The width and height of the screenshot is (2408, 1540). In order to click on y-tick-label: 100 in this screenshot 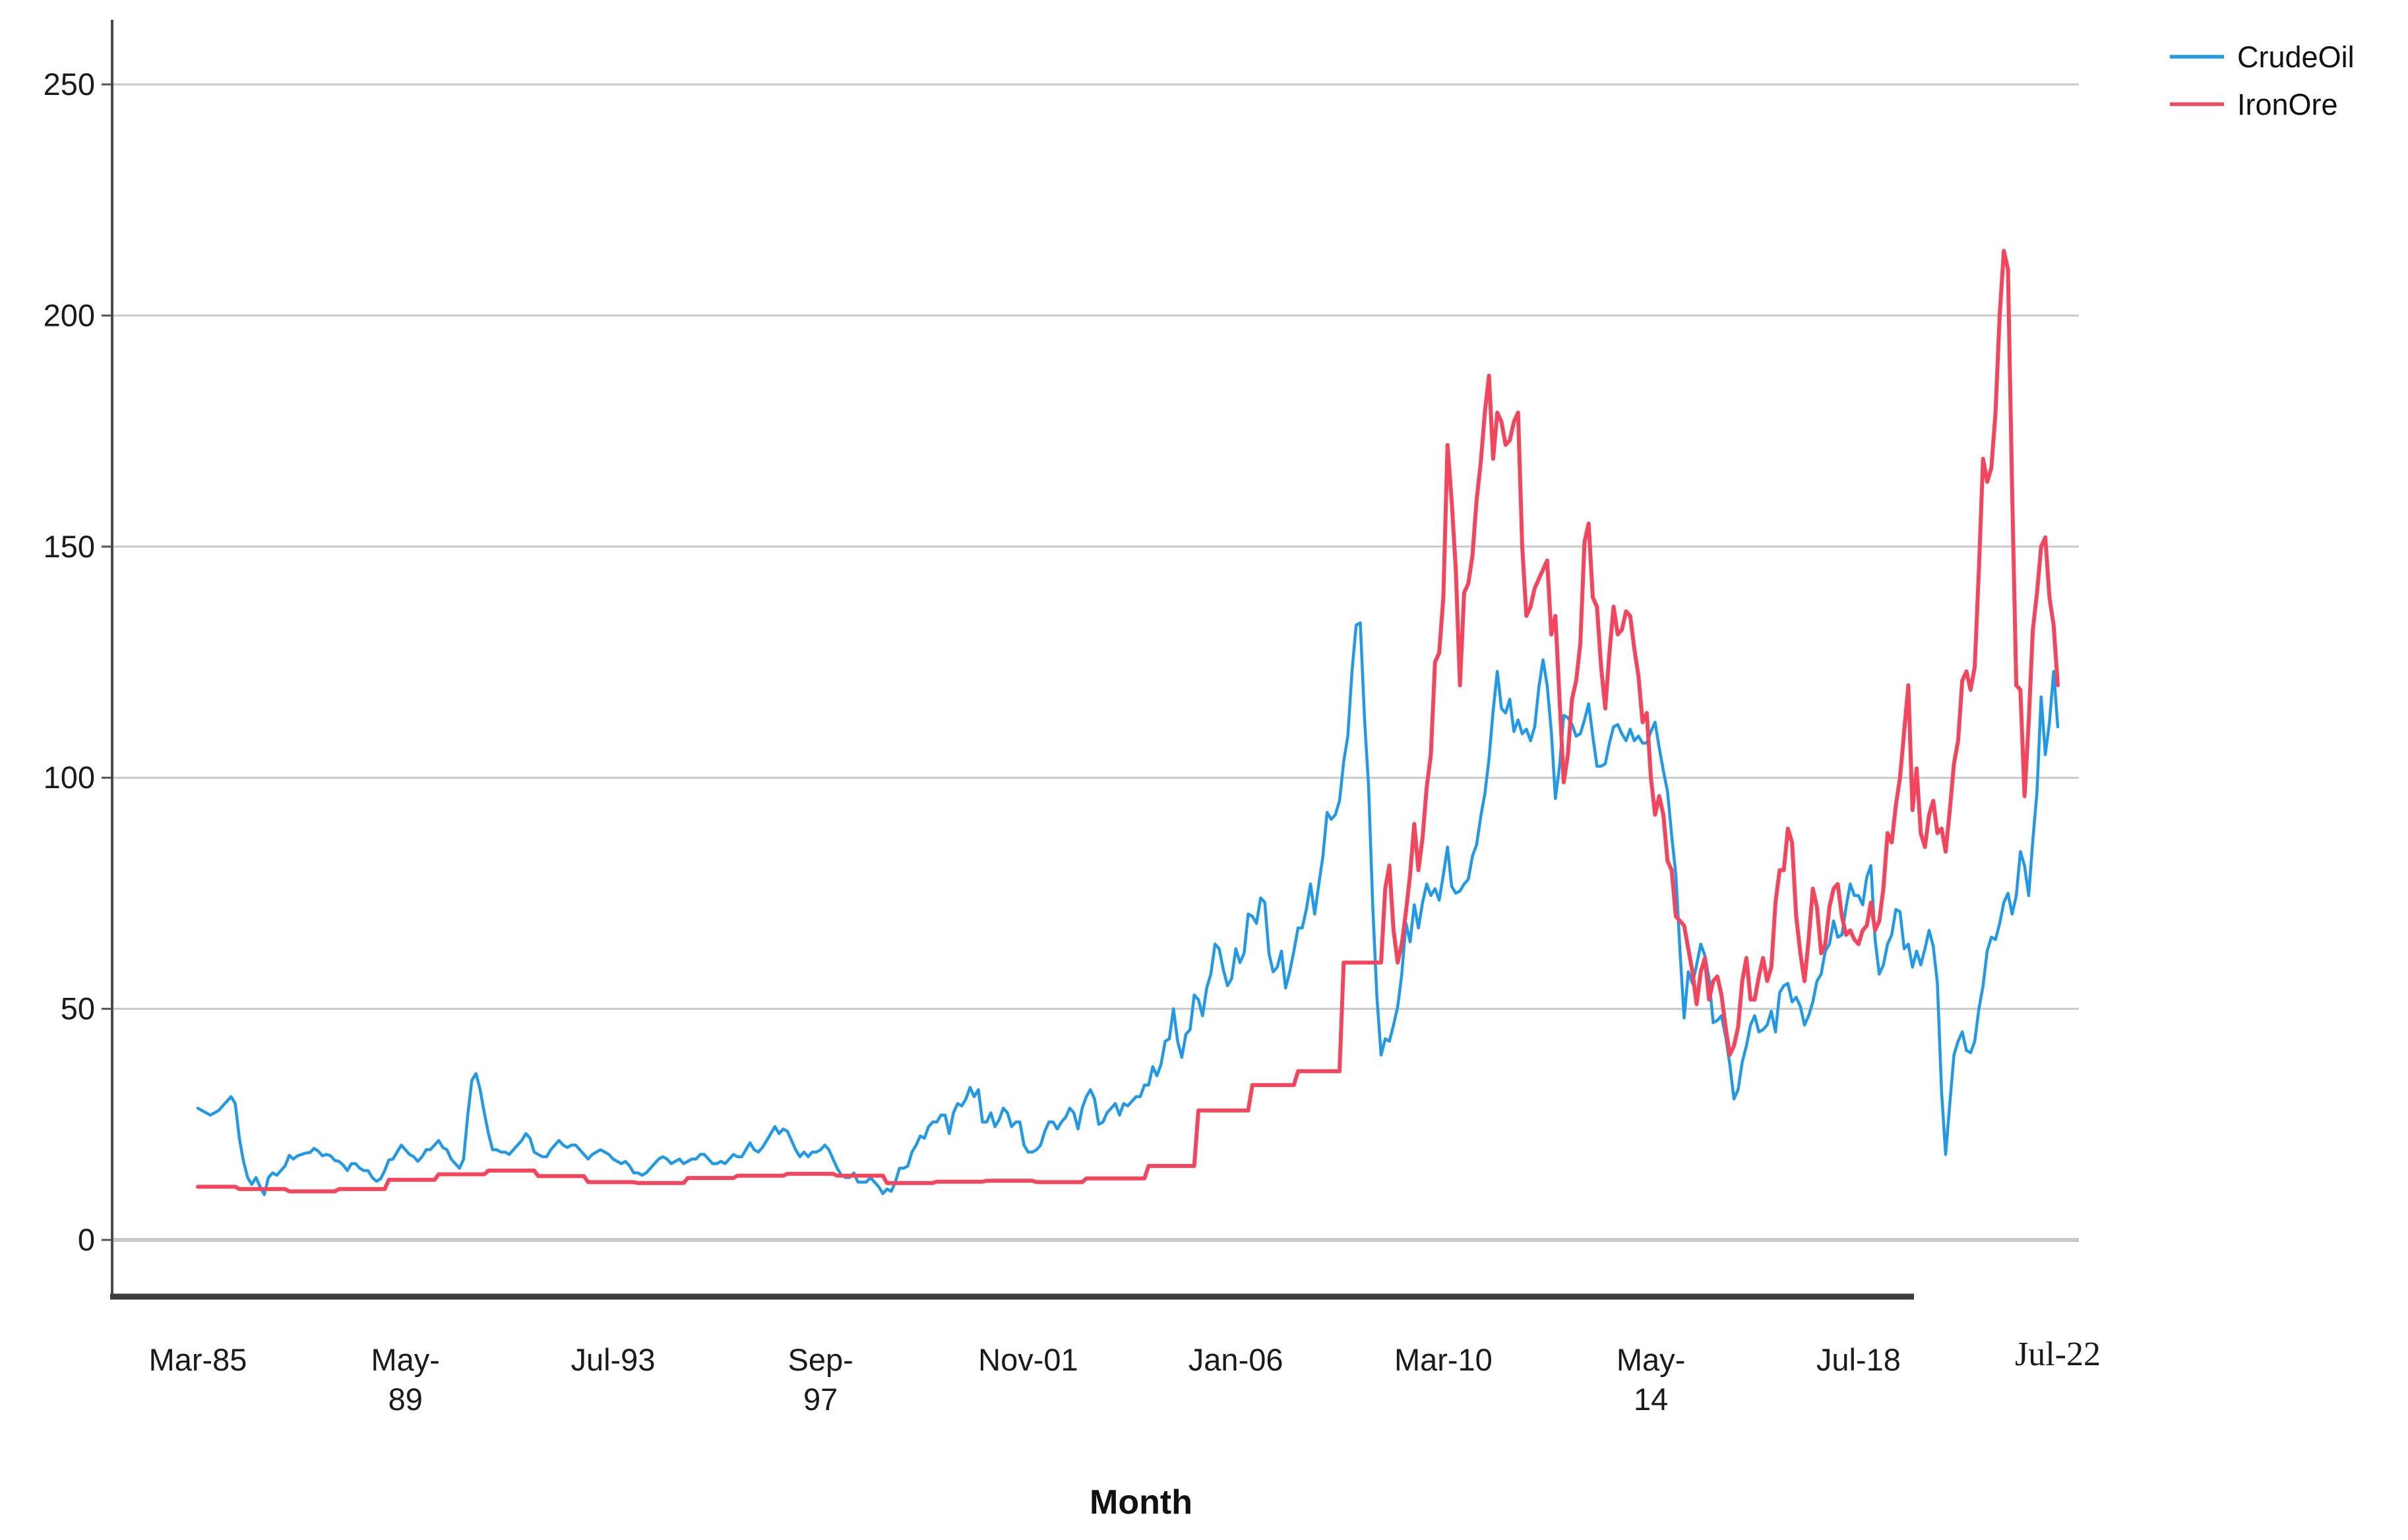, I will do `click(69, 777)`.